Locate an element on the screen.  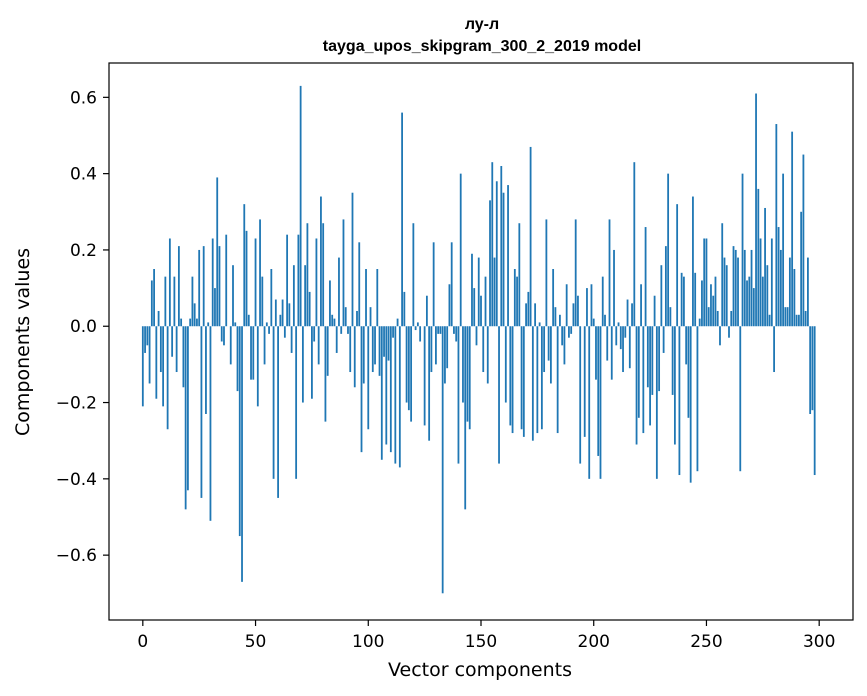
x-tick-label: 150 is located at coordinates (481, 642).